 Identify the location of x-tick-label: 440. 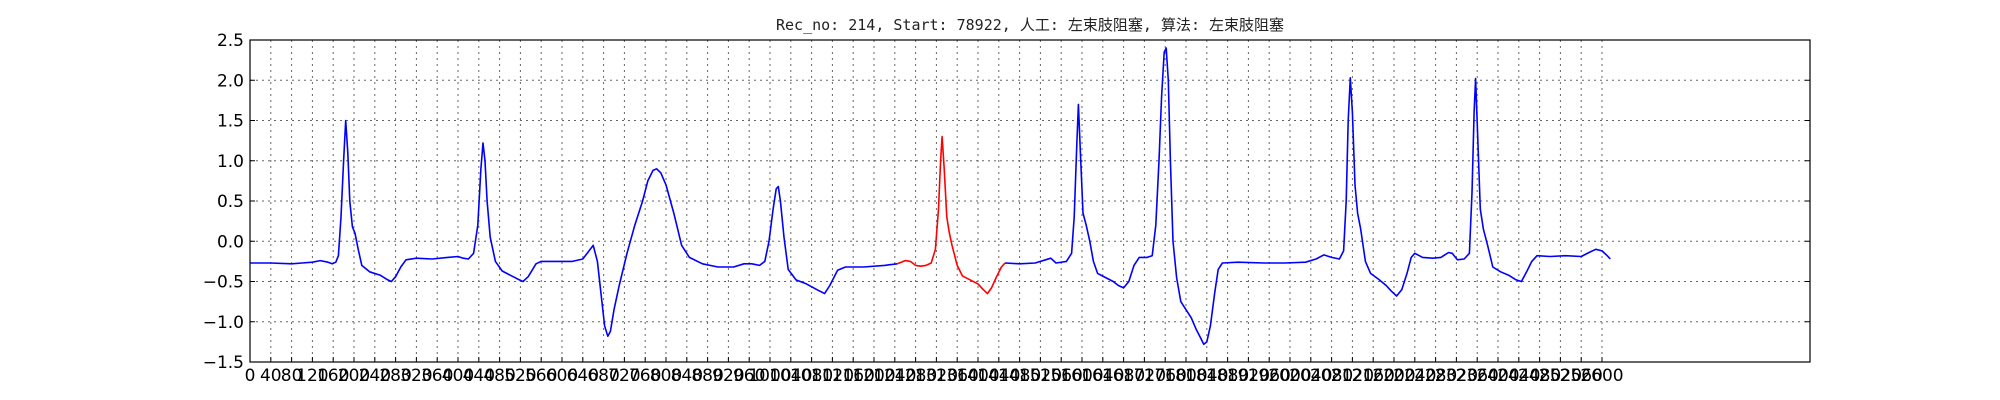
(479, 376).